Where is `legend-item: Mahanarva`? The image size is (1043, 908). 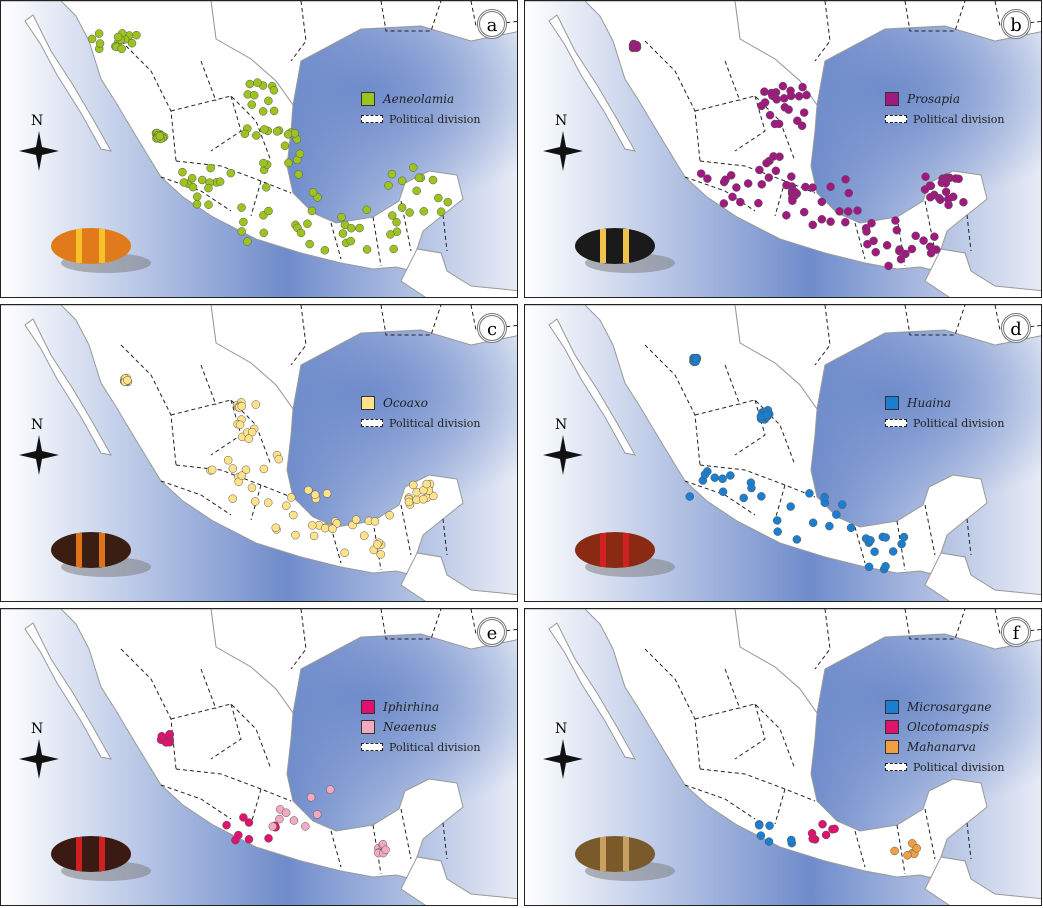
legend-item: Mahanarva is located at coordinates (944, 747).